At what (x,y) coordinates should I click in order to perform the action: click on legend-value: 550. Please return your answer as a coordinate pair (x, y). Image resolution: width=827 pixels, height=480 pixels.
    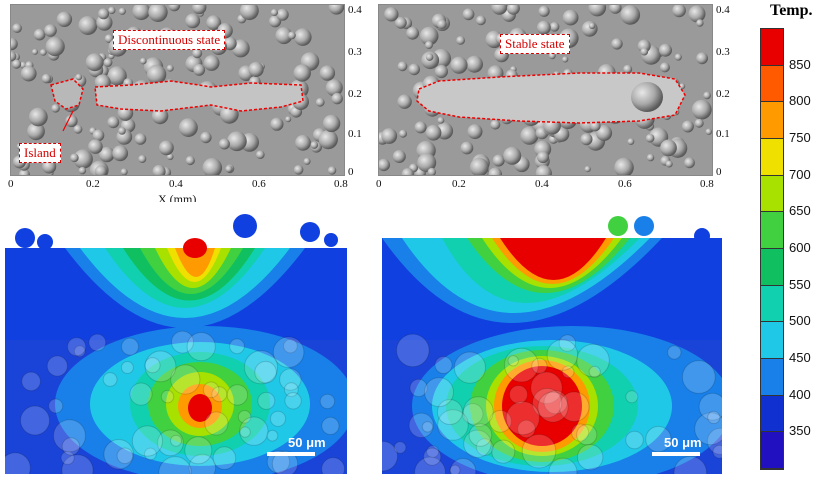
    Looking at the image, I should click on (800, 284).